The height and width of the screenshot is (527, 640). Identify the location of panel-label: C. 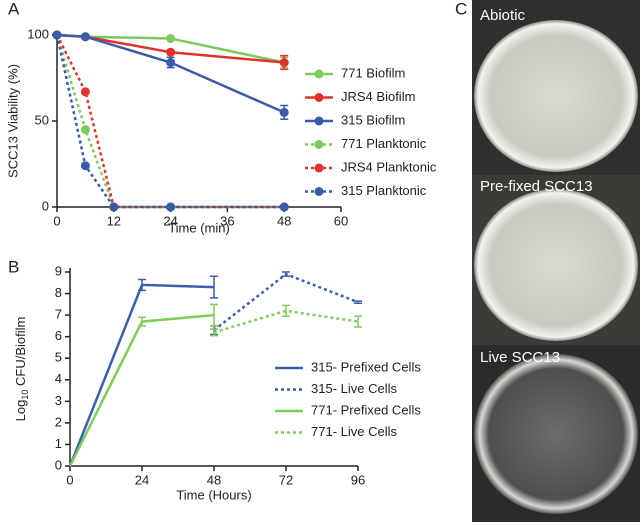
(461, 9).